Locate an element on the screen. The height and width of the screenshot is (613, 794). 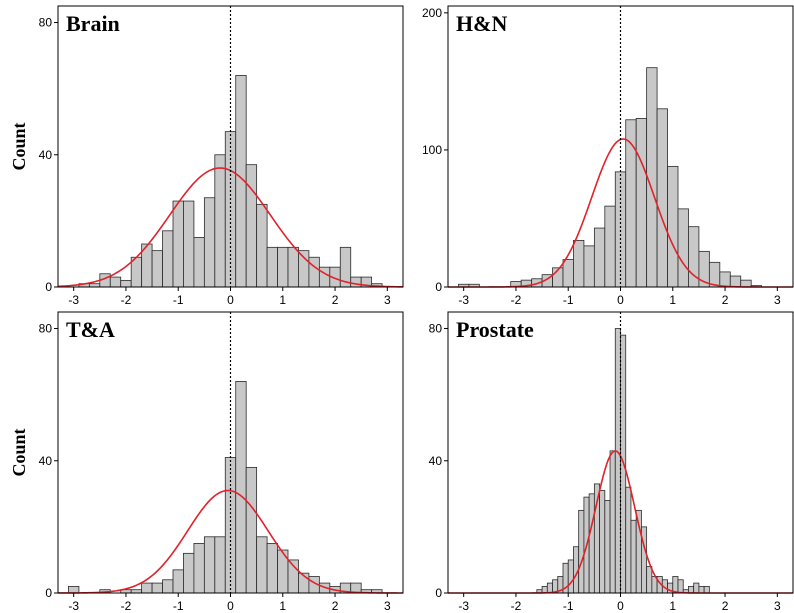
y-tick-label: 200 is located at coordinates (432, 13).